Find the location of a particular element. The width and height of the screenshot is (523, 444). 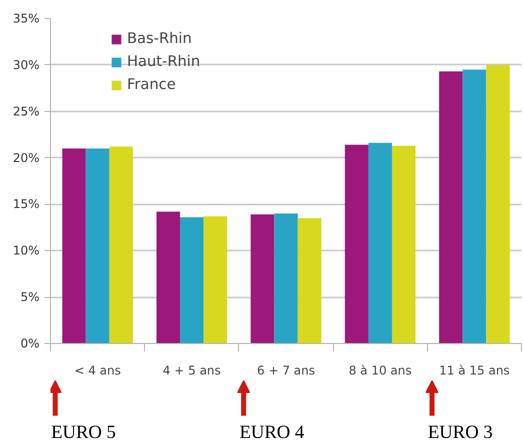

x-tick-label: 6 + 7 ans is located at coordinates (286, 371).